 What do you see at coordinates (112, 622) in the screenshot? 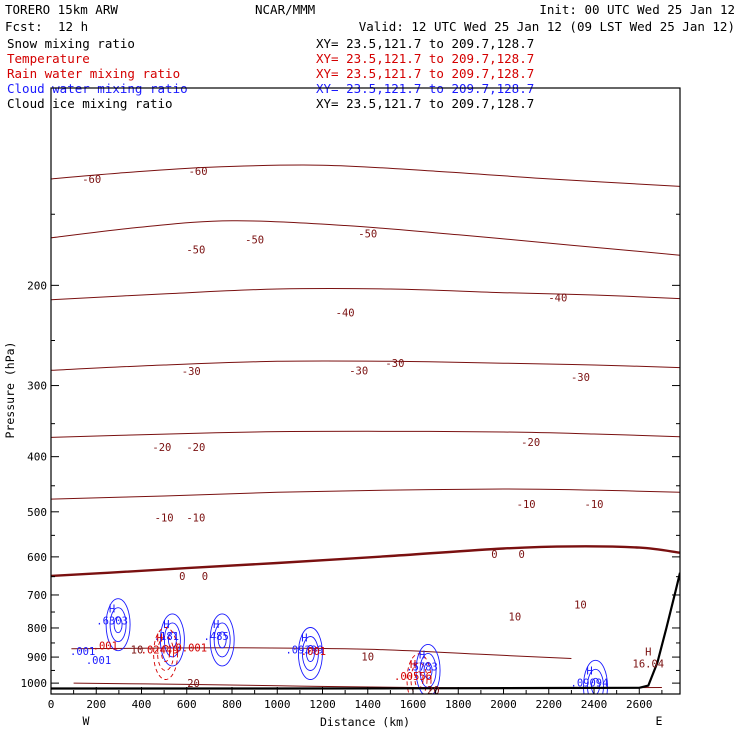
I see `extremum-value: .6303` at bounding box center [112, 622].